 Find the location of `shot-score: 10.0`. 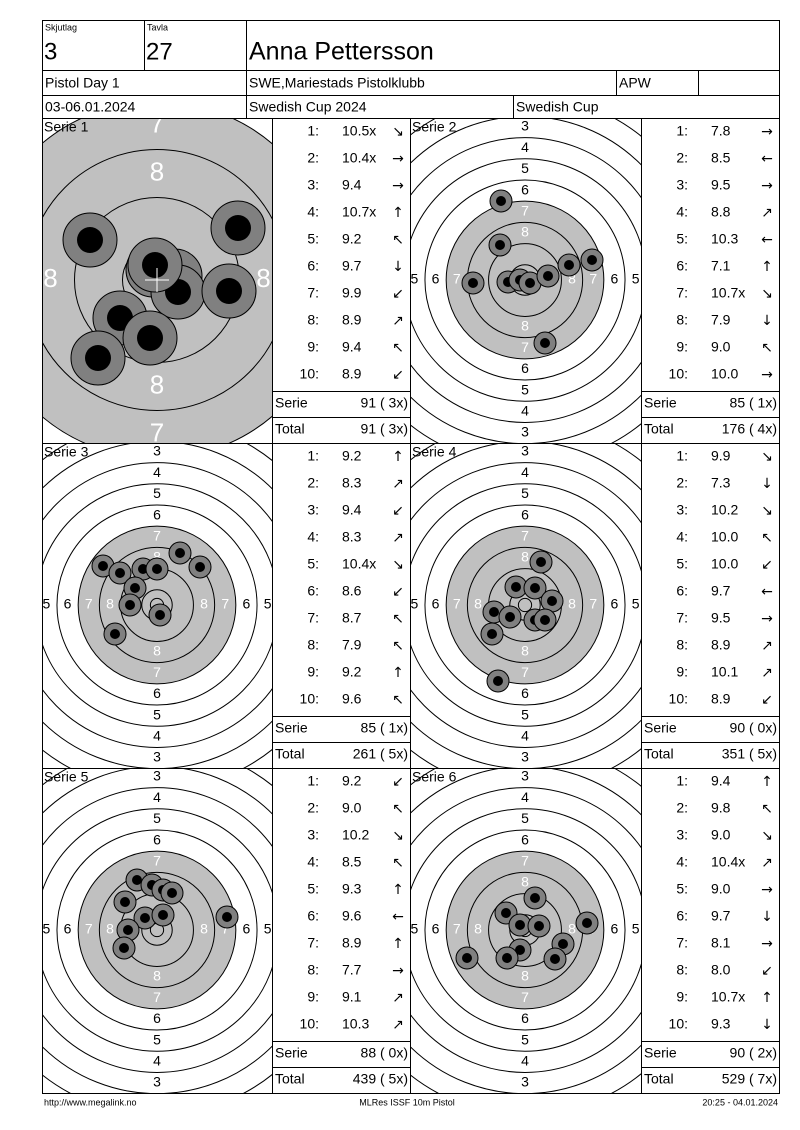

shot-score: 10.0 is located at coordinates (724, 374).